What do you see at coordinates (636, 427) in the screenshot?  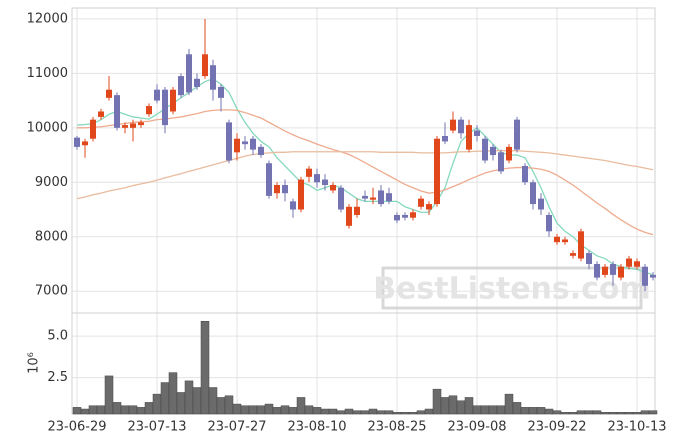 I see `x-tick-label: 23-10-13` at bounding box center [636, 427].